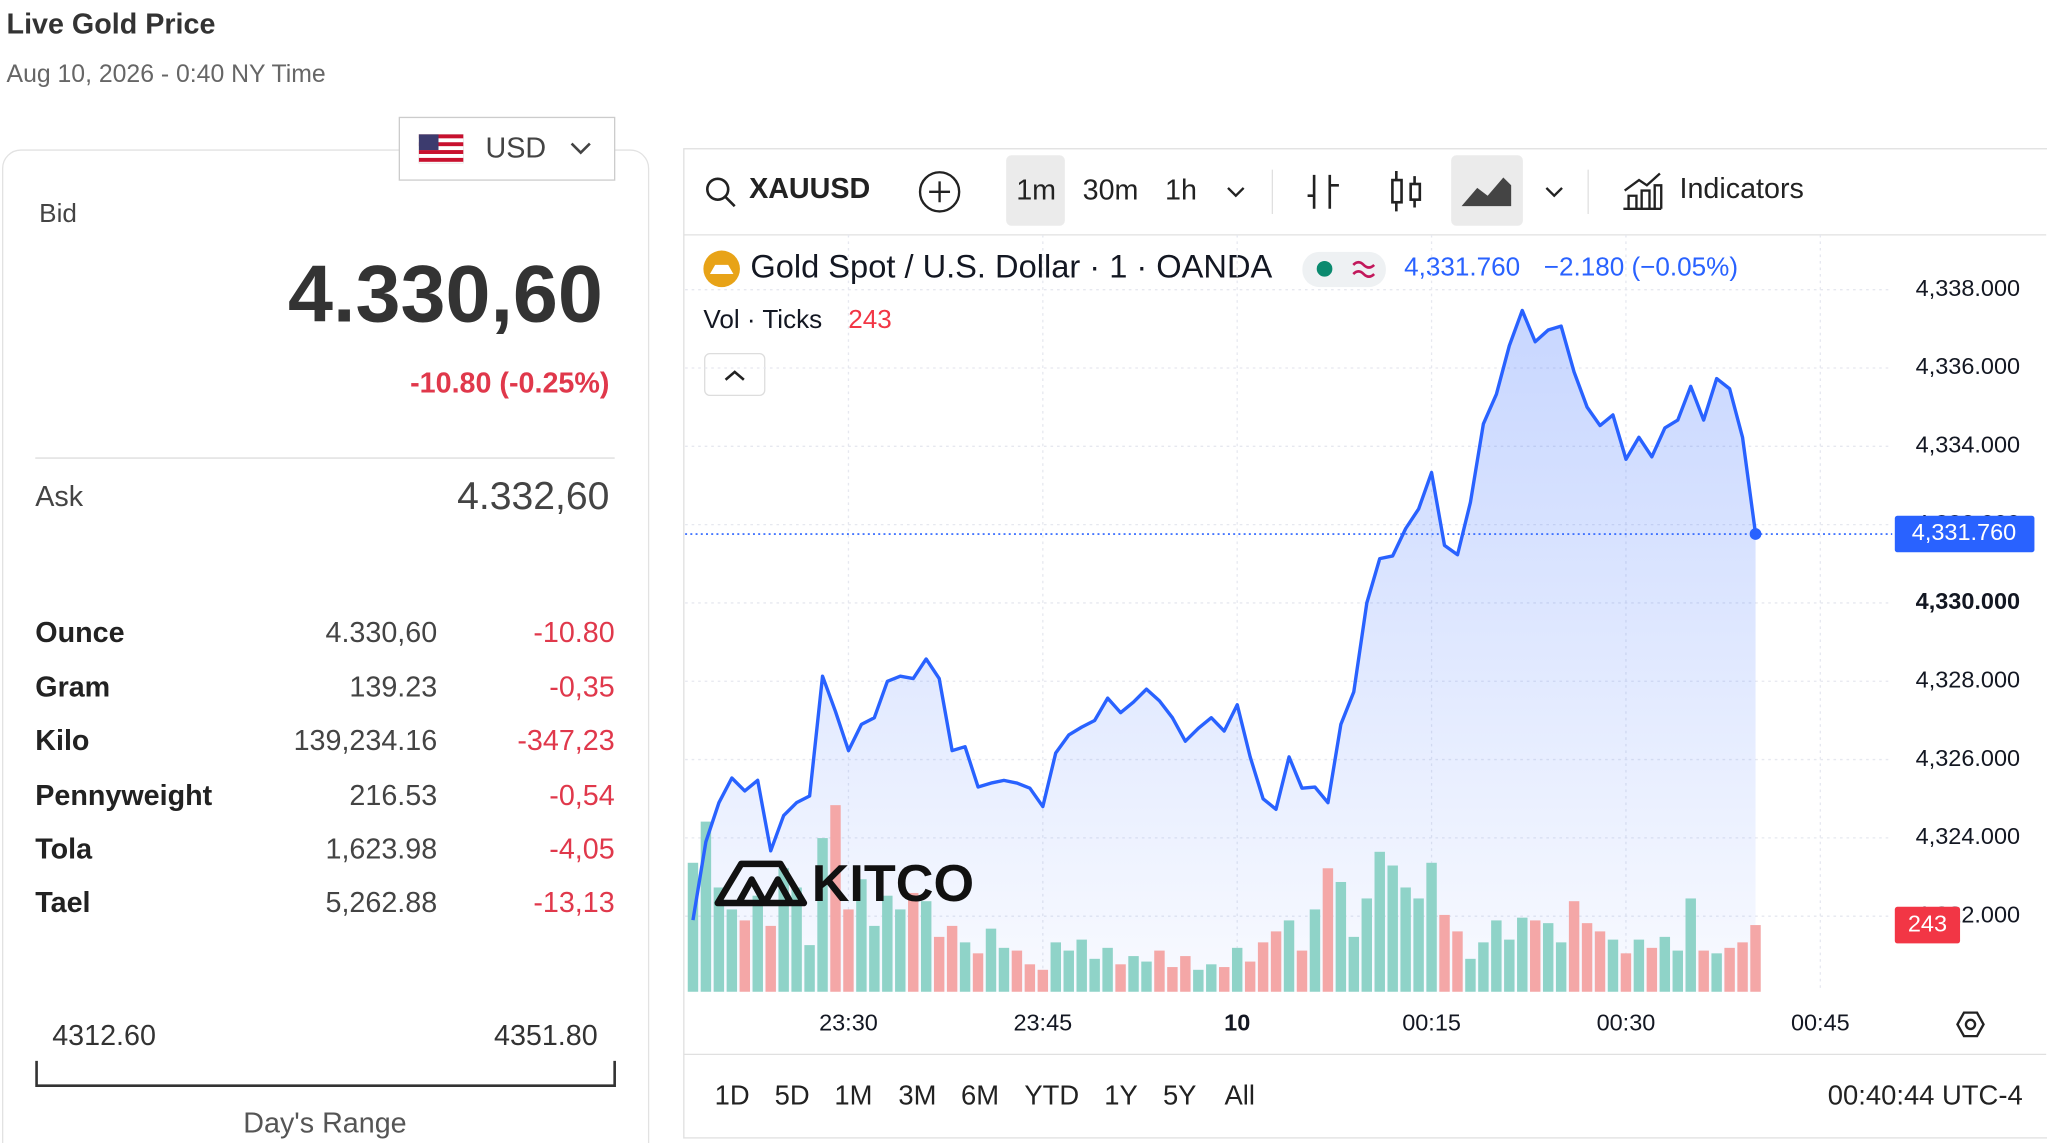  What do you see at coordinates (1968, 445) in the screenshot?
I see `y-tick-label: 4,334.000` at bounding box center [1968, 445].